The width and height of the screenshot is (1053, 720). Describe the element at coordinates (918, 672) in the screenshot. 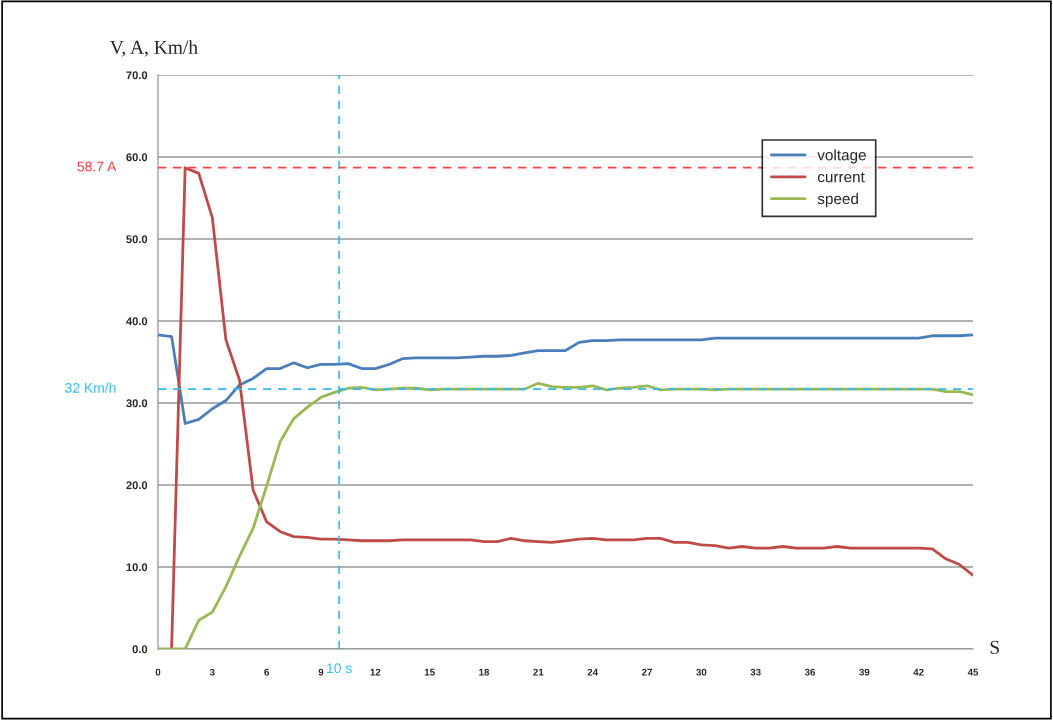

I see `x-tick-label: 42` at that location.